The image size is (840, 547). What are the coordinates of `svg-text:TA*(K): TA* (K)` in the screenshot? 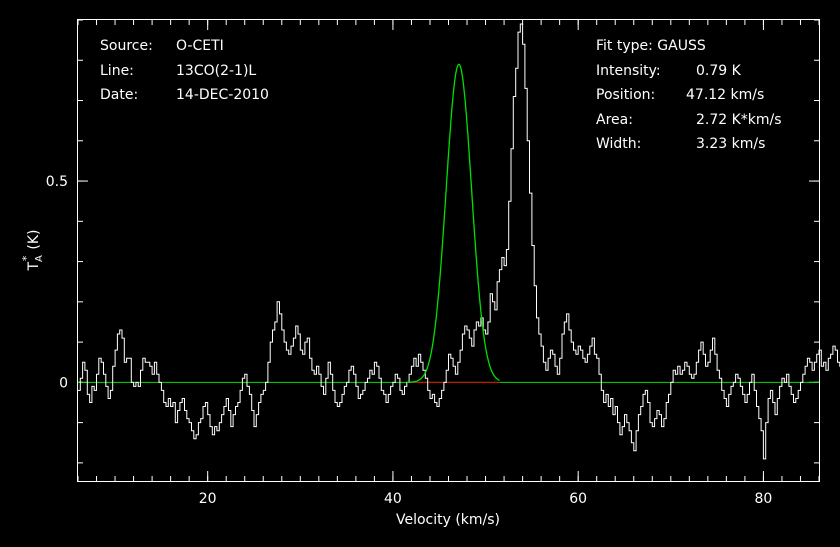 It's located at (32, 250).